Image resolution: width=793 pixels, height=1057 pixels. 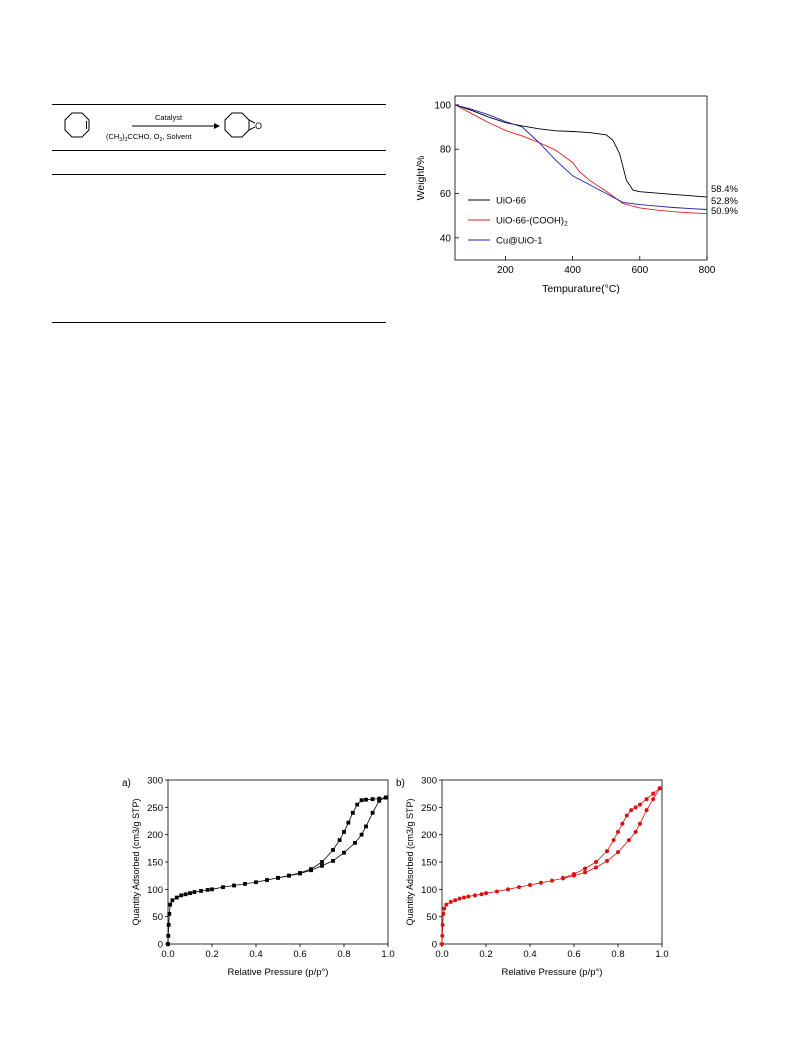 I want to click on x-tick-label: 0.8, so click(x=617, y=954).